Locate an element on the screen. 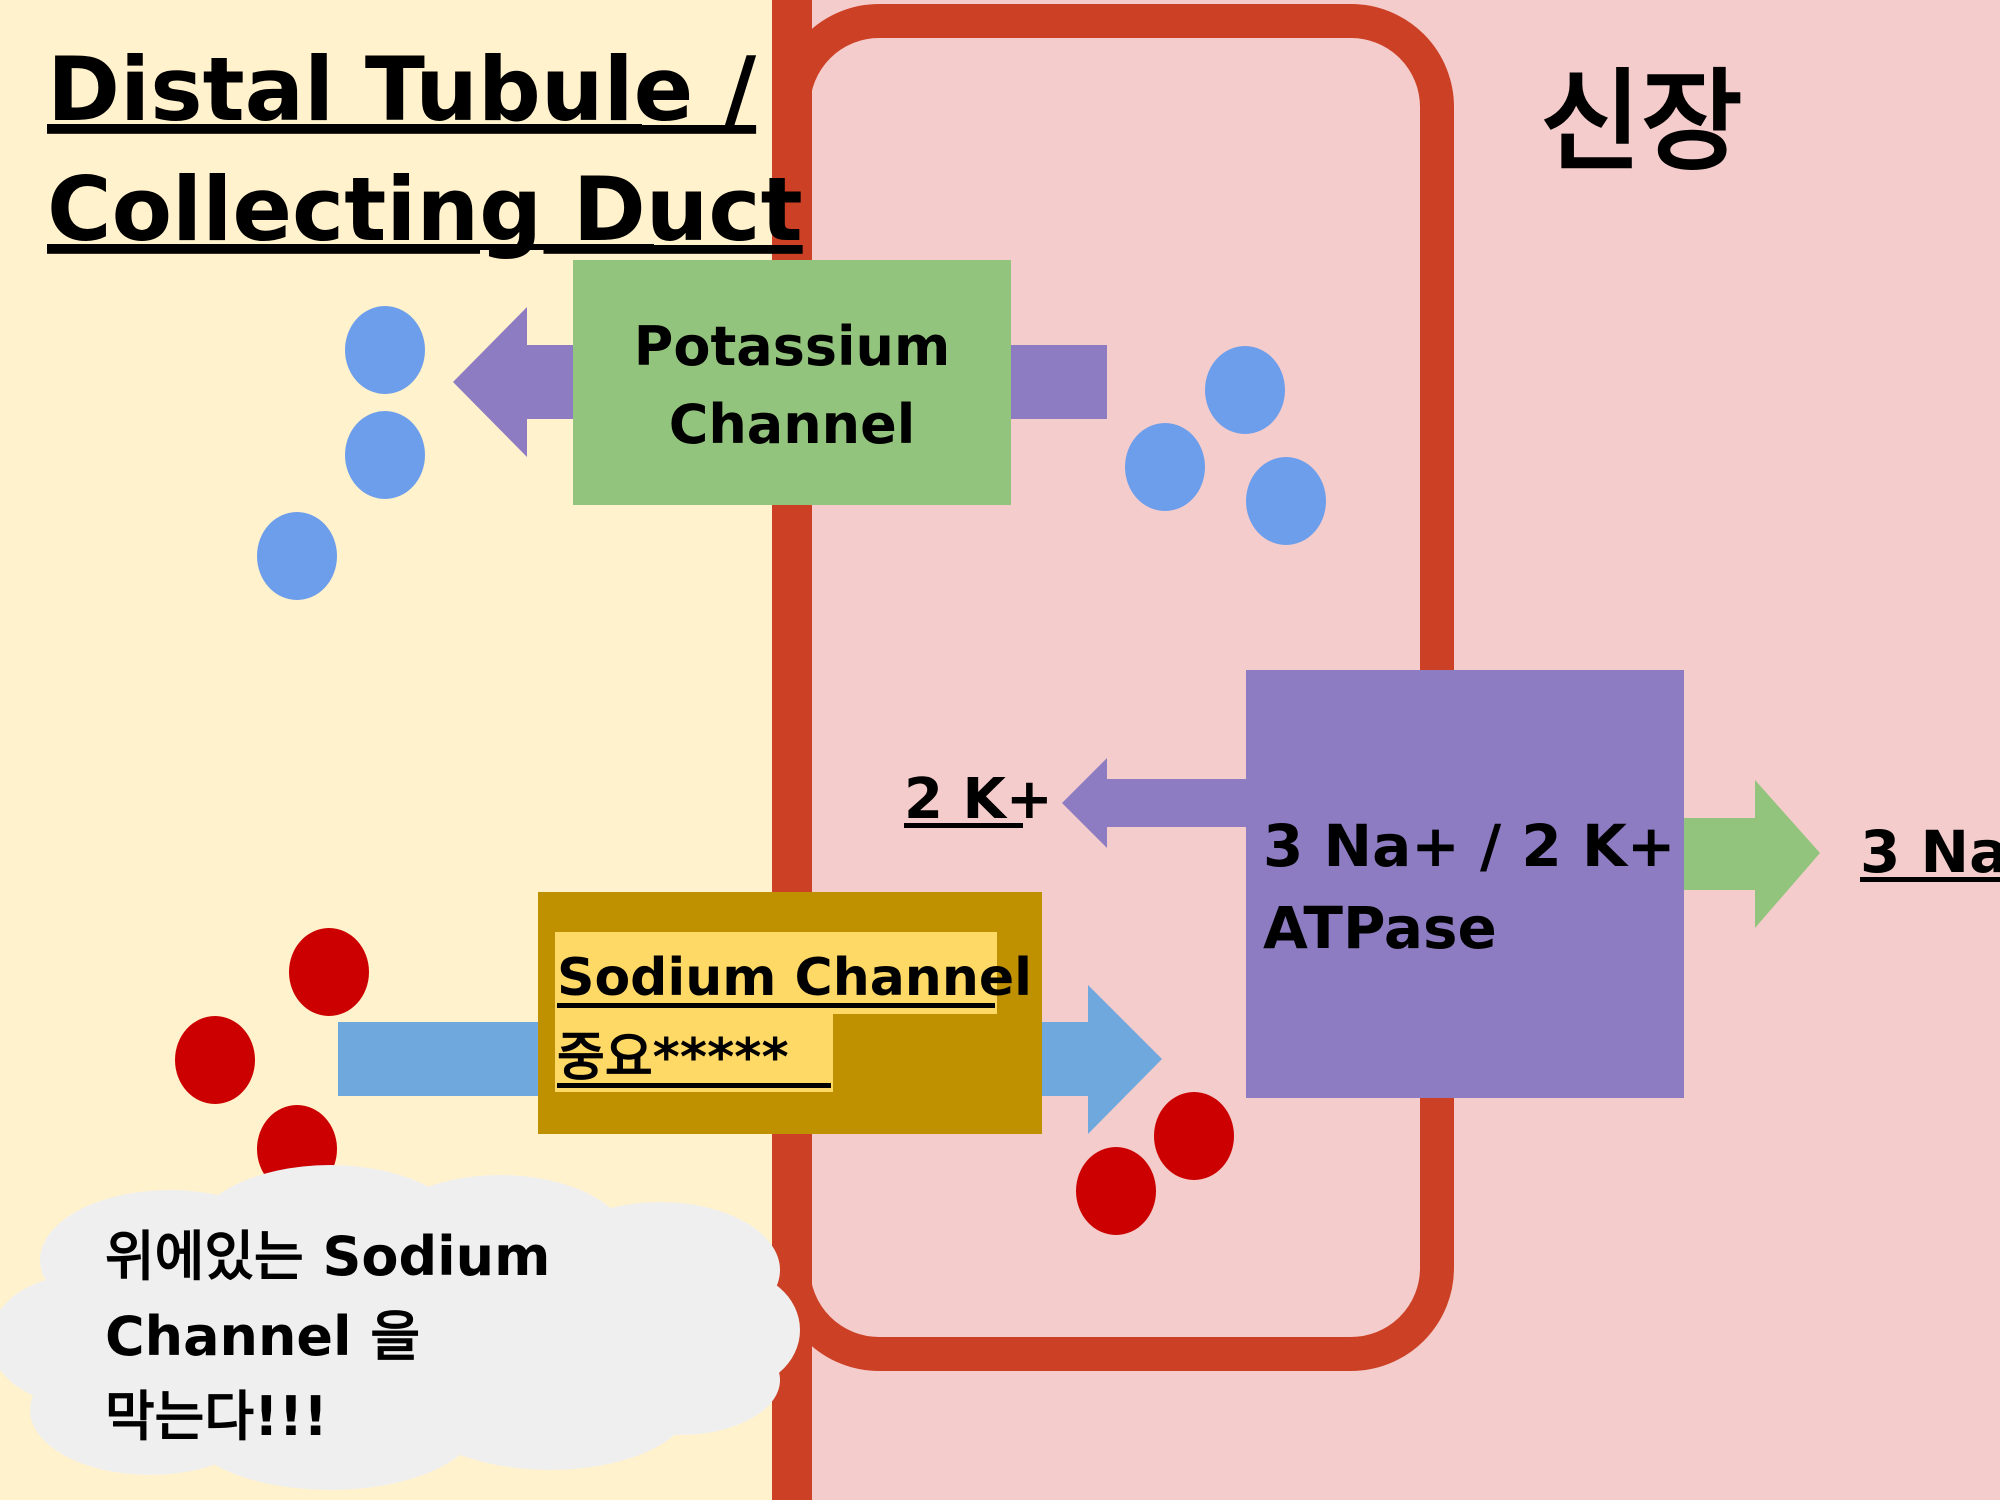  atpase-label-1: 3 Na+ / 2 K+ is located at coordinates (1469, 846).